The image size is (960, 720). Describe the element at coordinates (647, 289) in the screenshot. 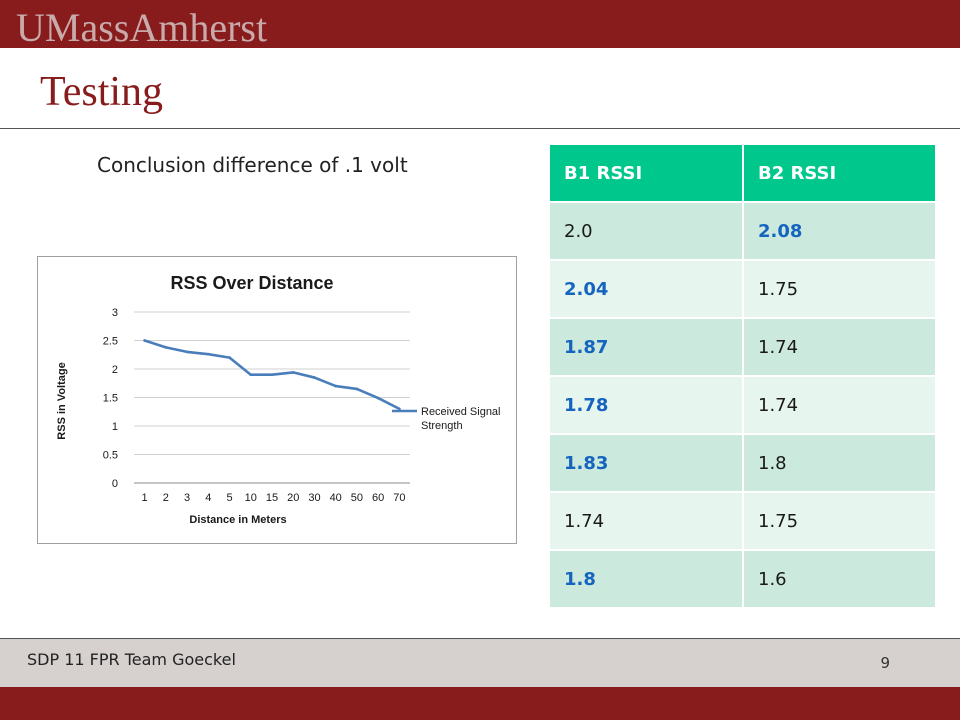

I see `cell-b1-rssi: 2.04` at that location.